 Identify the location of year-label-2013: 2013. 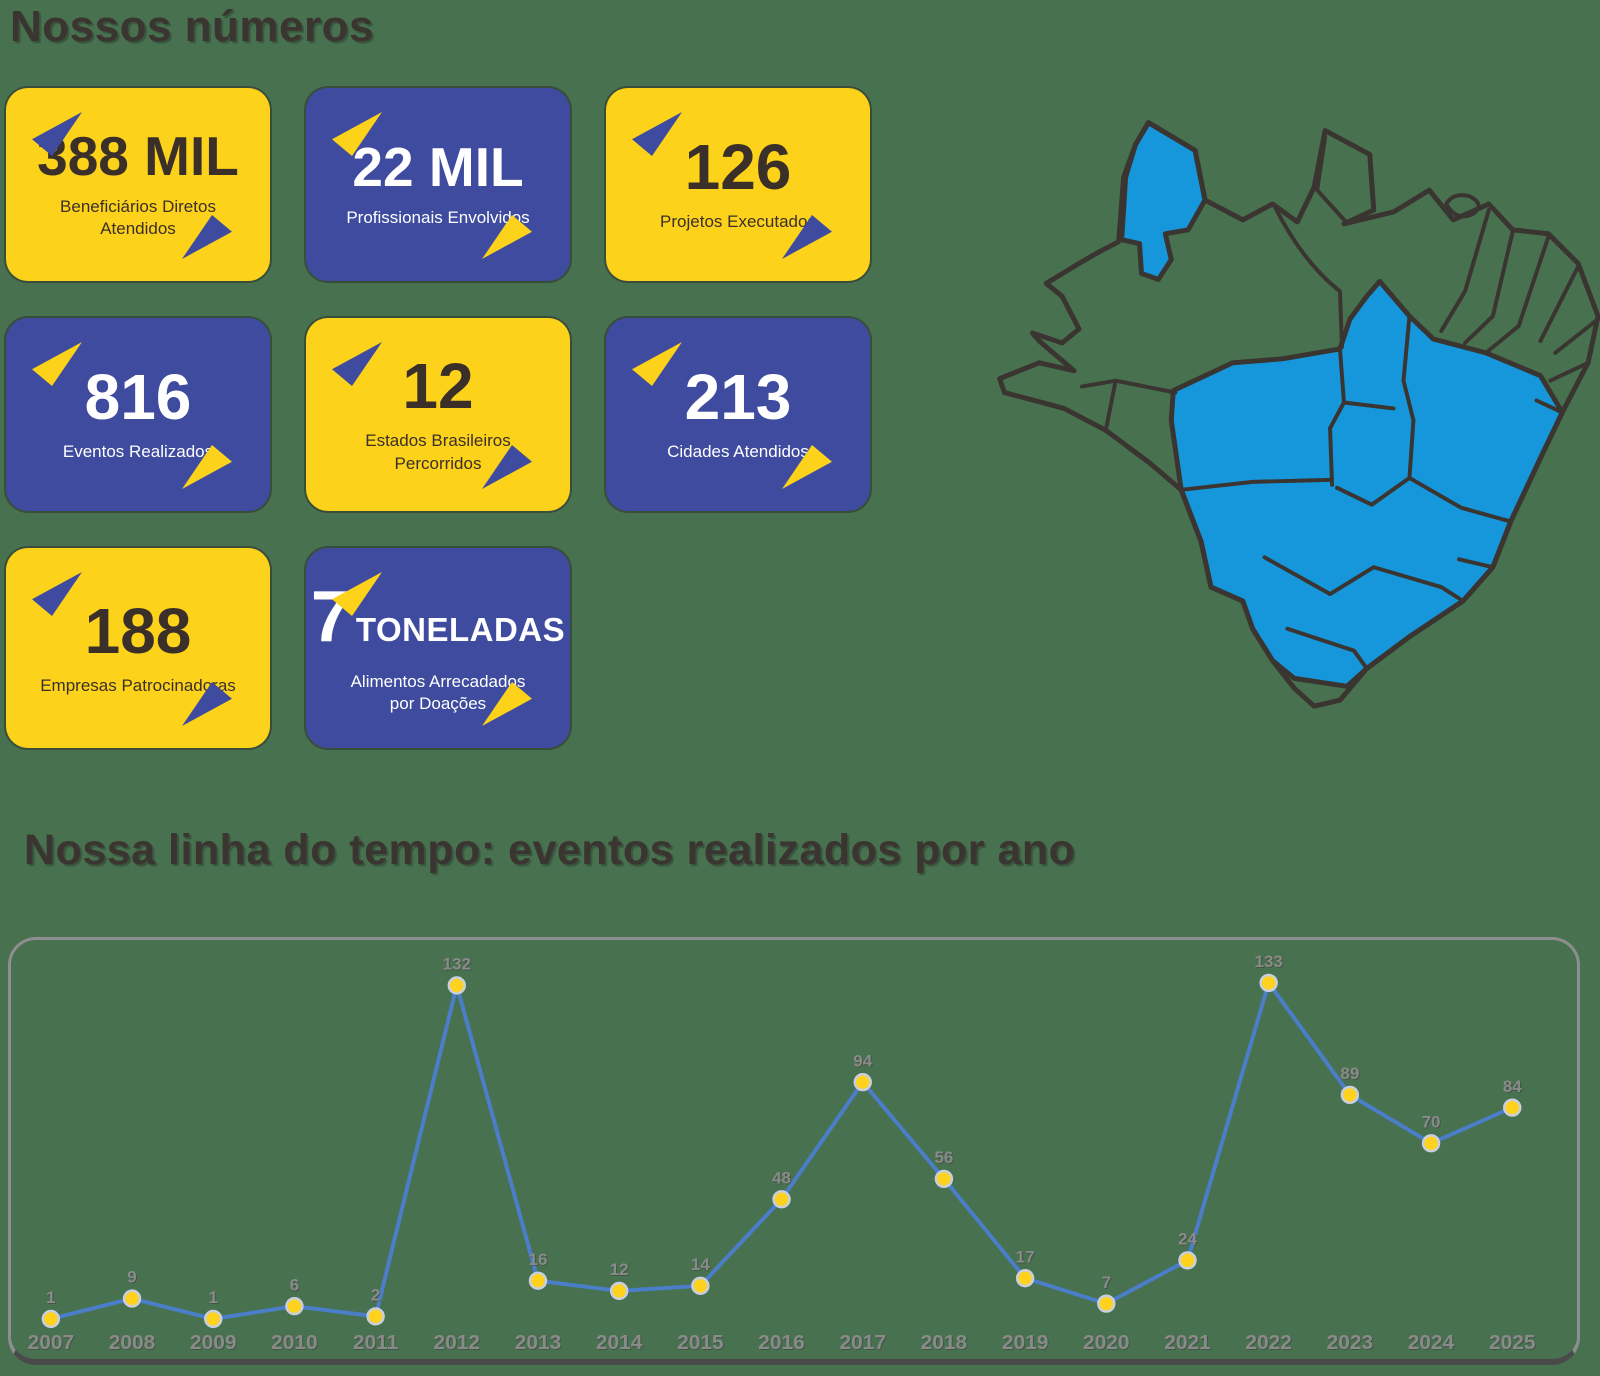
(538, 1342).